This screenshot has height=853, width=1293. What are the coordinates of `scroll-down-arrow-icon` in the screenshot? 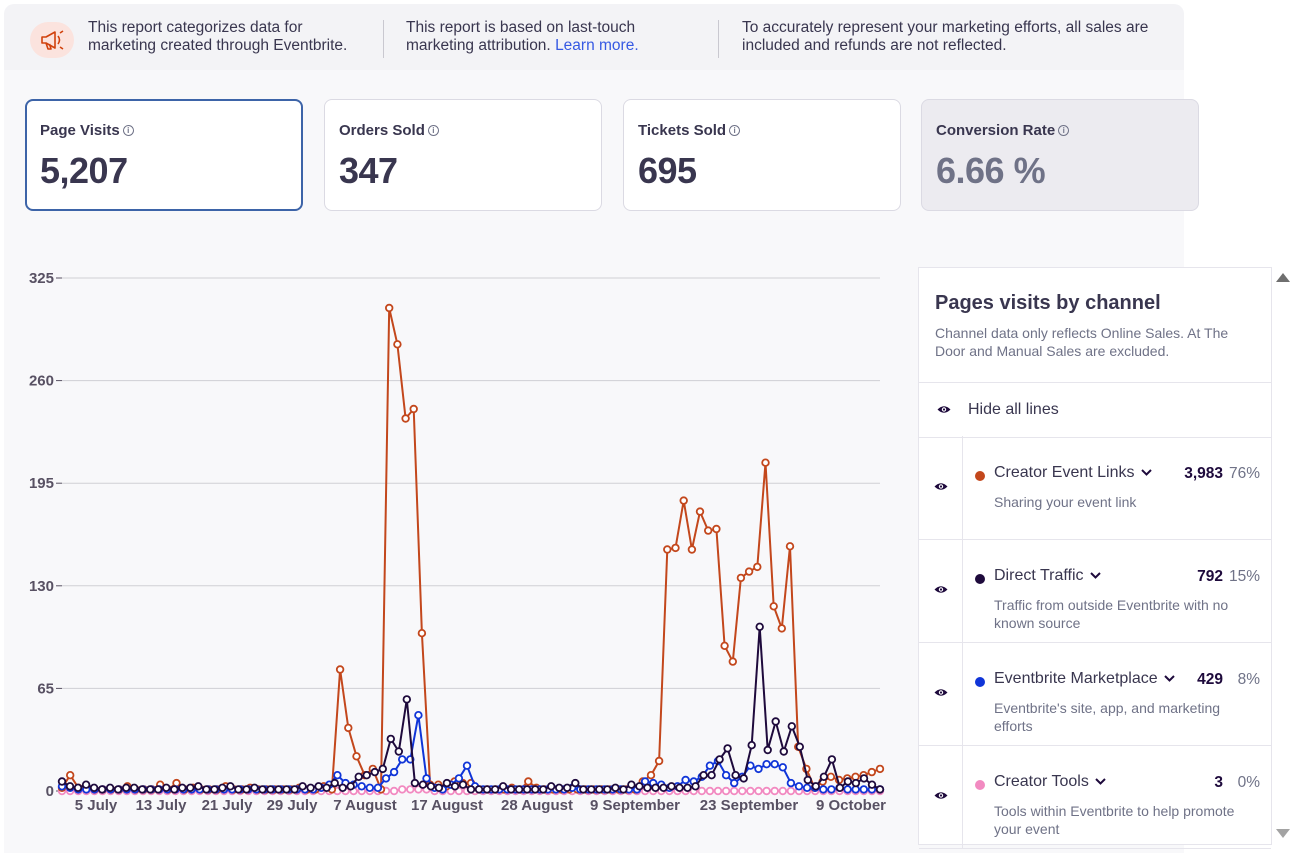 It's located at (1283, 833).